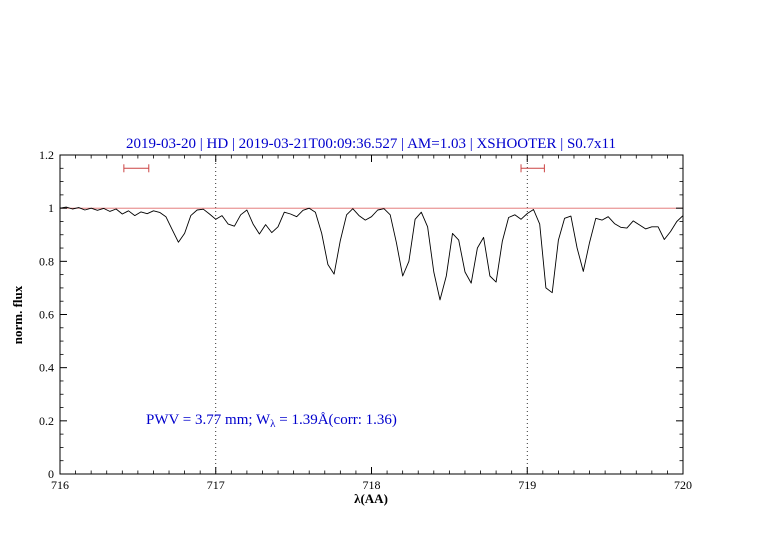  What do you see at coordinates (371, 253) in the screenshot?
I see `spectrum-line` at bounding box center [371, 253].